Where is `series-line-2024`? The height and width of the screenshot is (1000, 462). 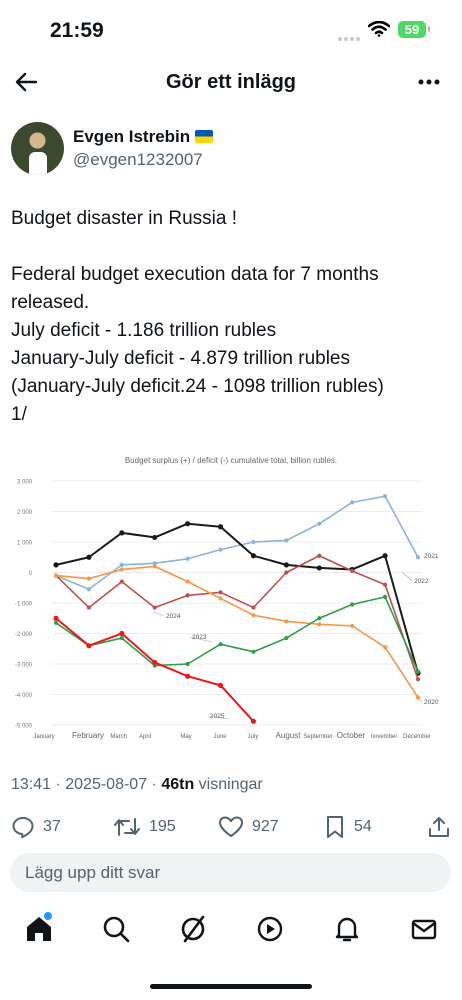 series-line-2024 is located at coordinates (237, 617).